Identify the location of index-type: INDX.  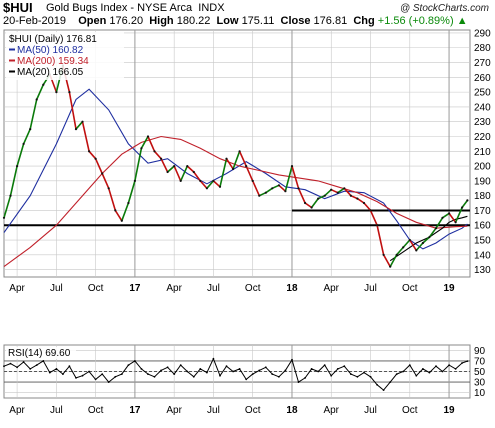
(211, 8).